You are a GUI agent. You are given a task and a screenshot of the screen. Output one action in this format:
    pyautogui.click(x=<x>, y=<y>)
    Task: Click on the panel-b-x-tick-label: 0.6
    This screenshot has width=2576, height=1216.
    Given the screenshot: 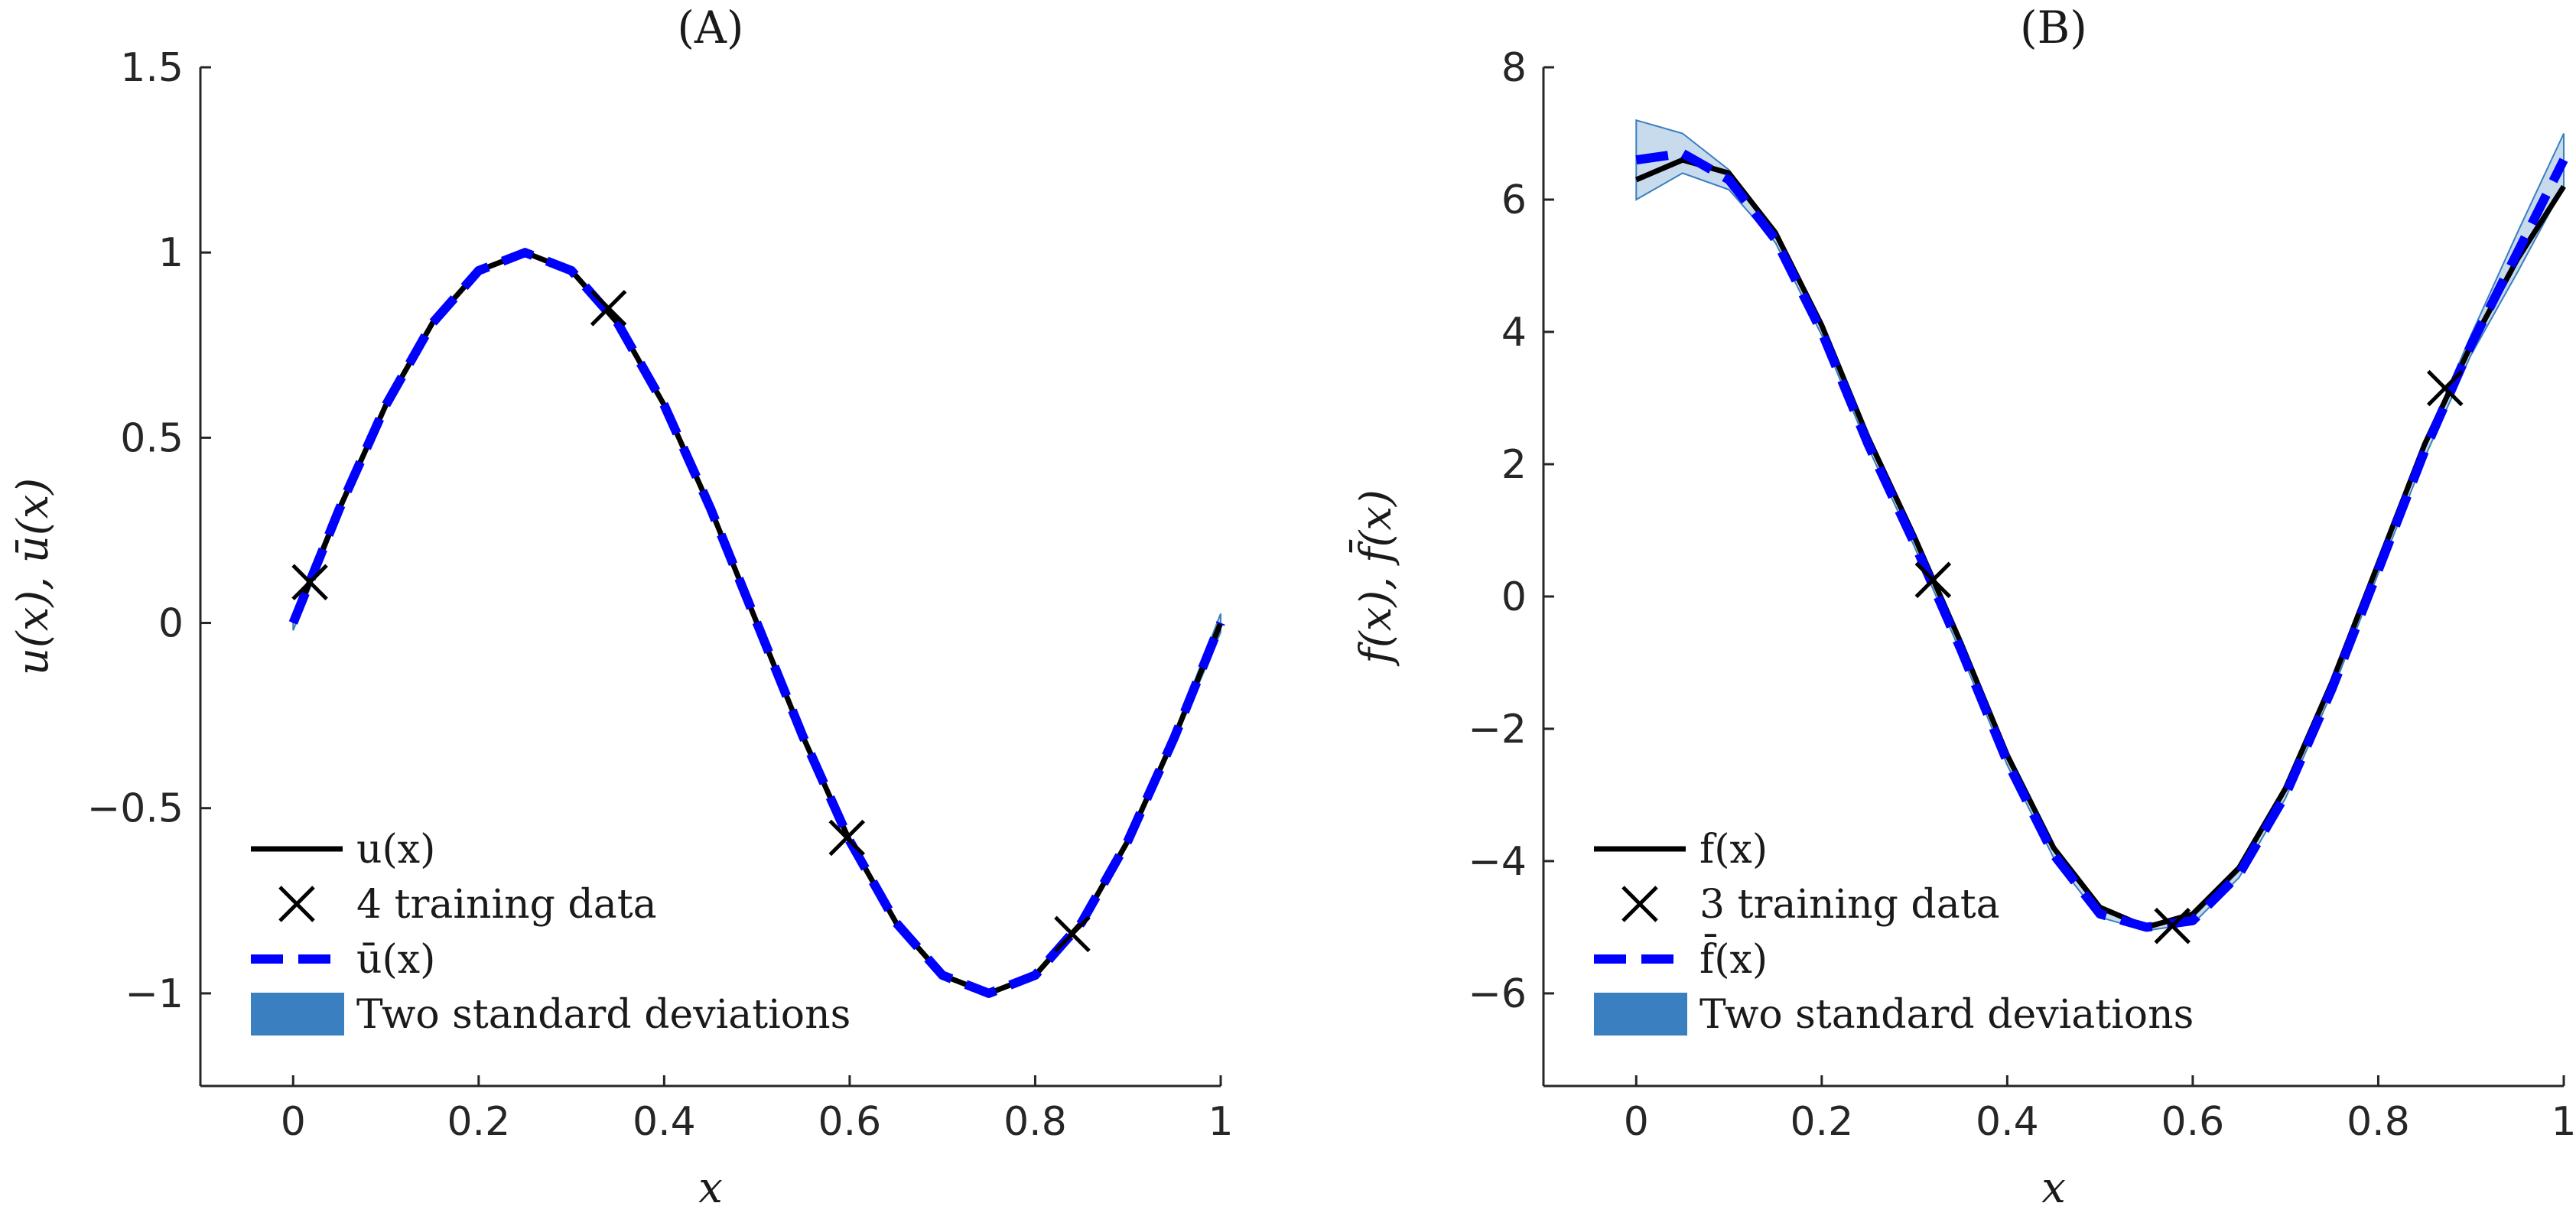 What is the action you would take?
    pyautogui.click(x=2193, y=1122)
    